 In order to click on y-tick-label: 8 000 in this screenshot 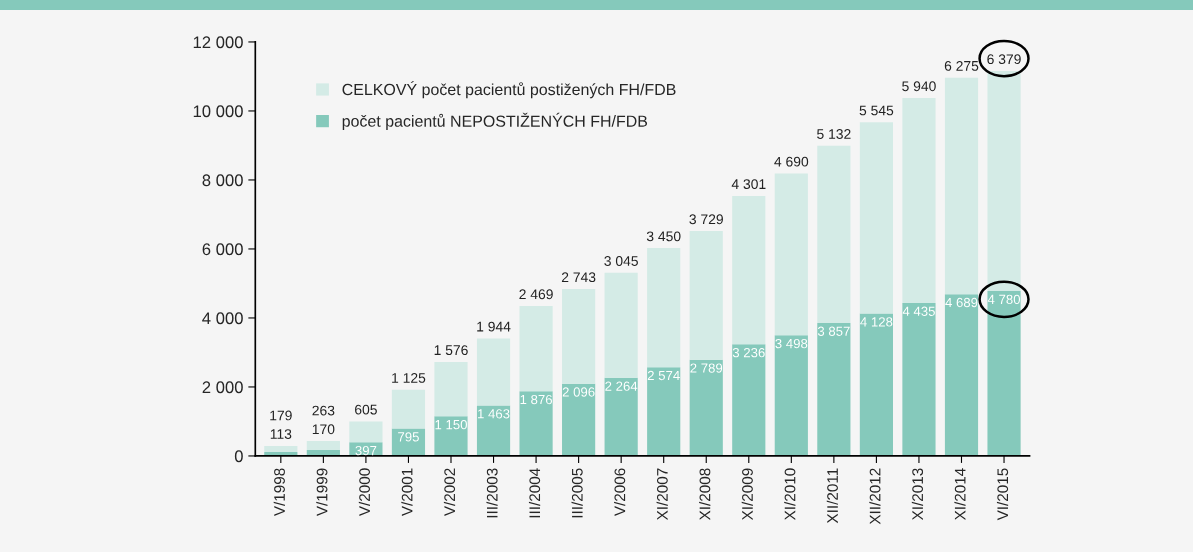, I will do `click(222, 180)`.